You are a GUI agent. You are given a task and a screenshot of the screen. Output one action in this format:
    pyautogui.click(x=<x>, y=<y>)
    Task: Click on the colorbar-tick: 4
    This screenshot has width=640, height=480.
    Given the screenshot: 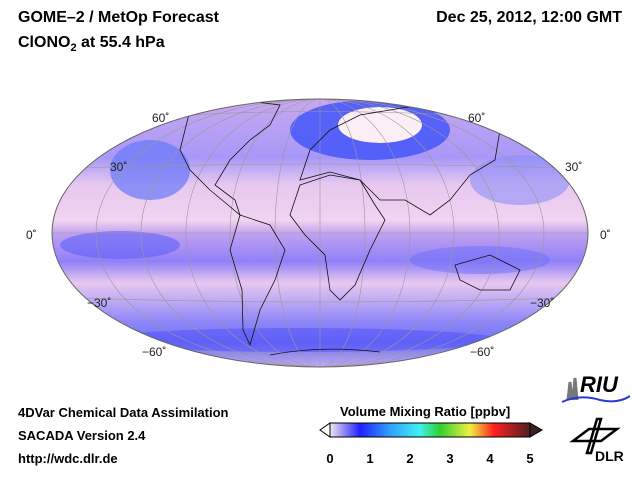 What is the action you would take?
    pyautogui.click(x=490, y=458)
    